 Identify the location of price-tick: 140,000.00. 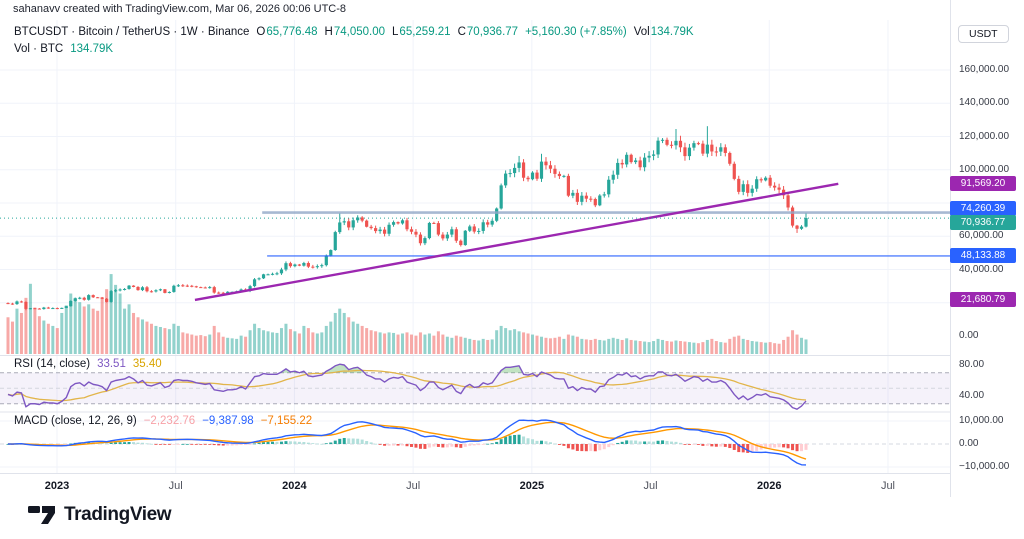
(984, 103).